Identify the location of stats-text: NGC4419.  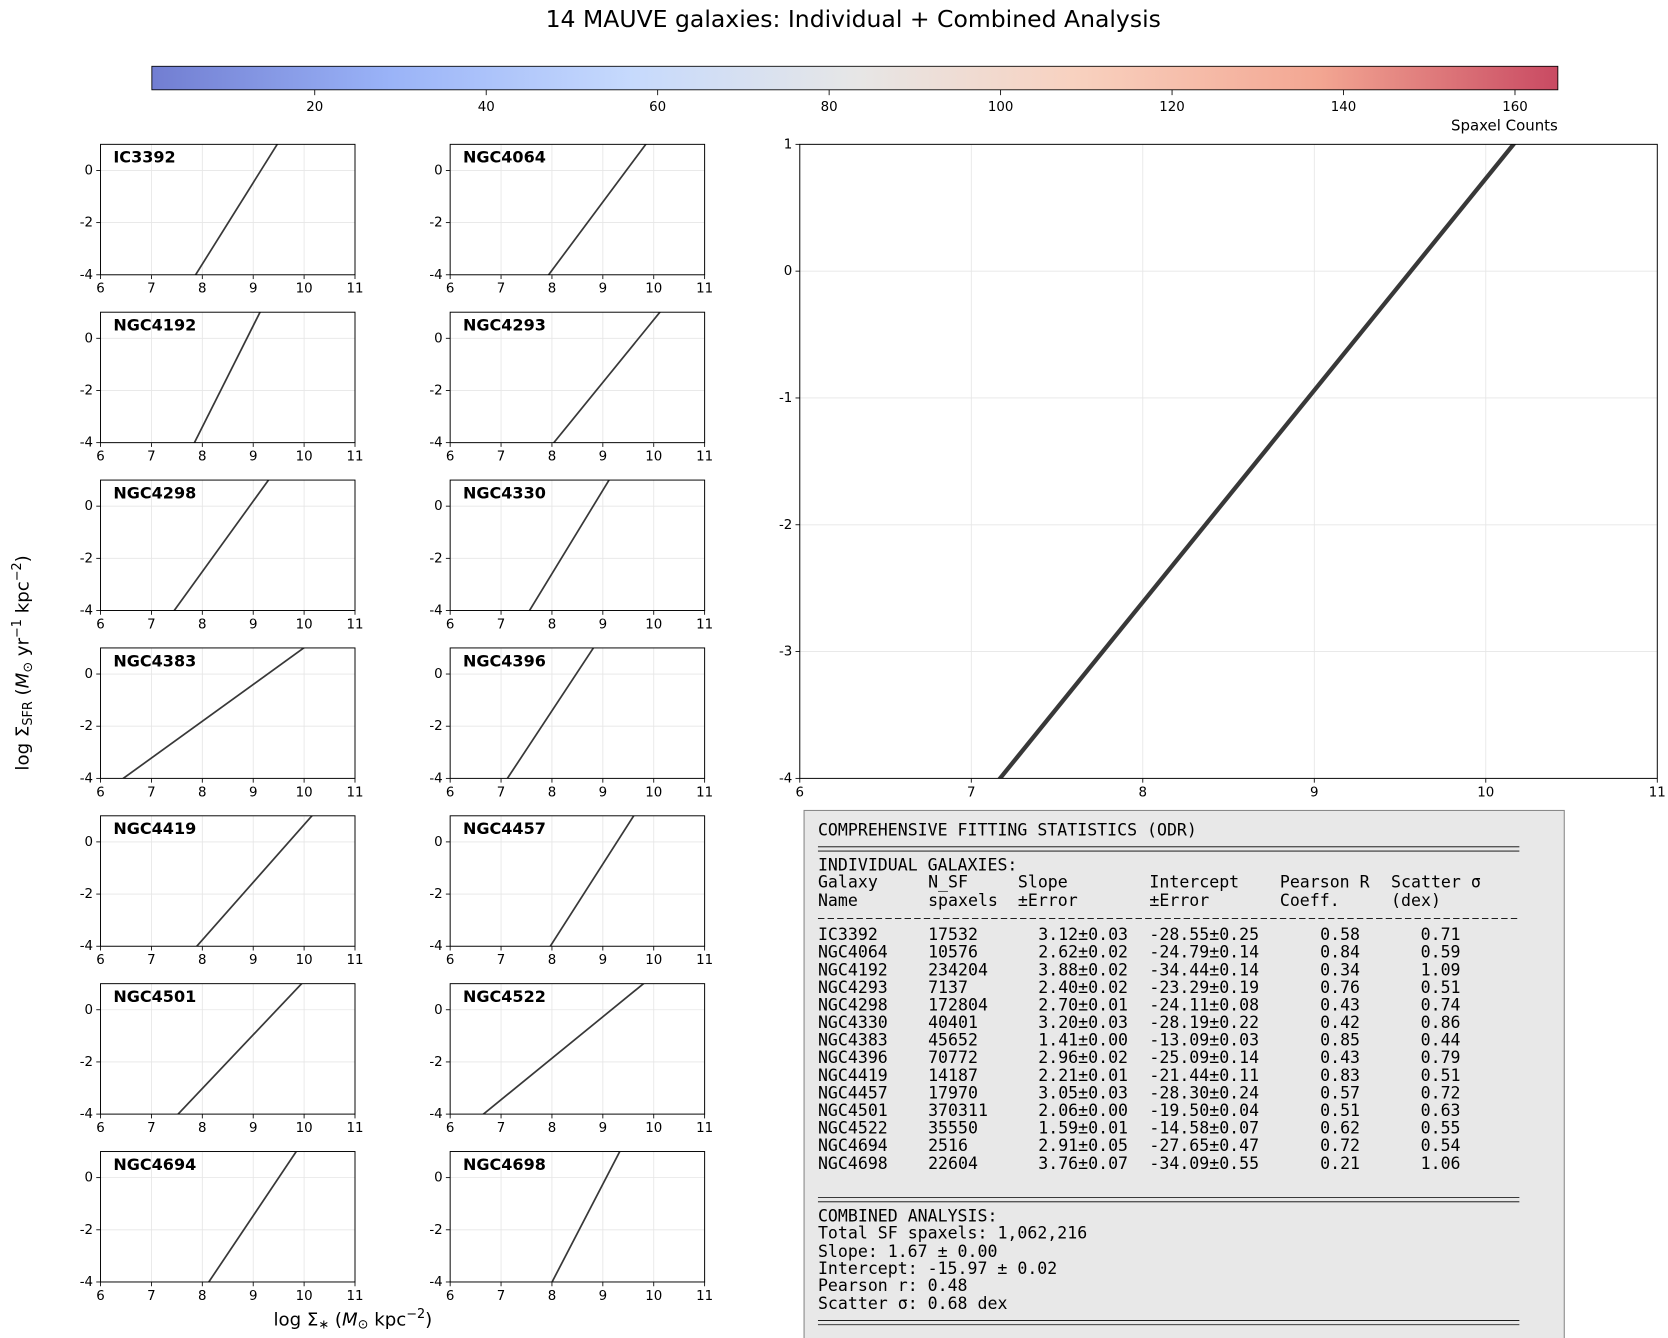
(853, 1075).